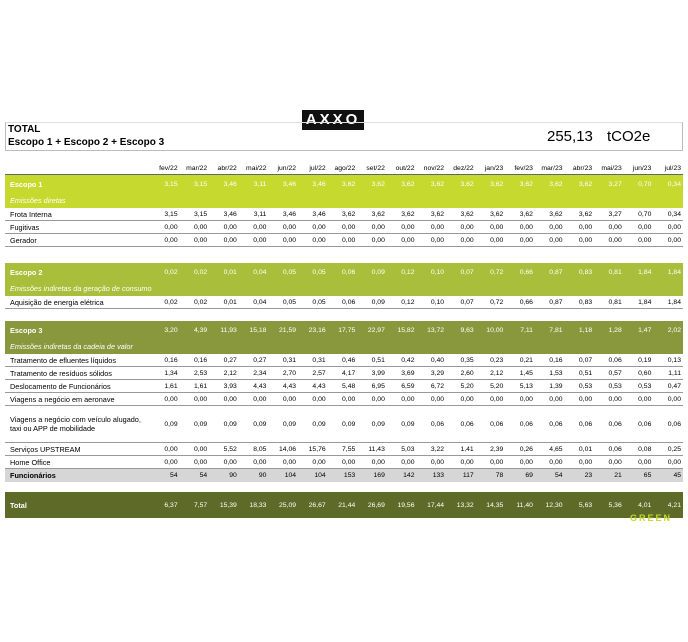  Describe the element at coordinates (668, 505) in the screenshot. I see `total-row-cell: 4,21` at that location.